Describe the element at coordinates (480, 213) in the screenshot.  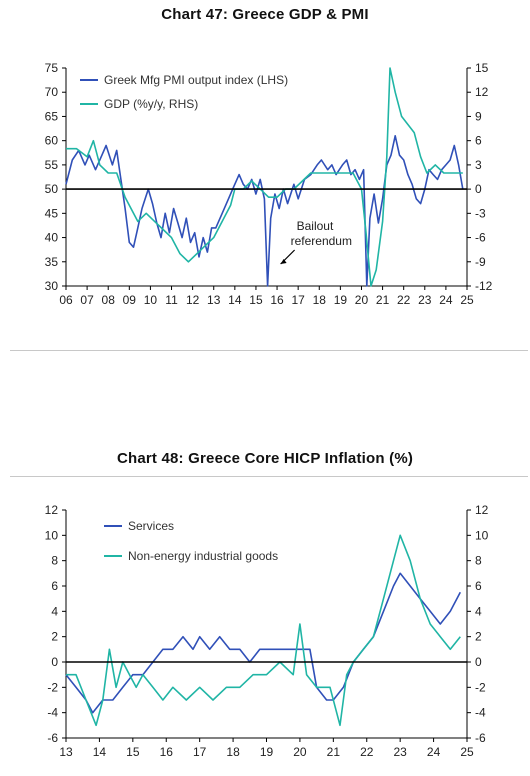
I see `right-tick-label: -3` at that location.